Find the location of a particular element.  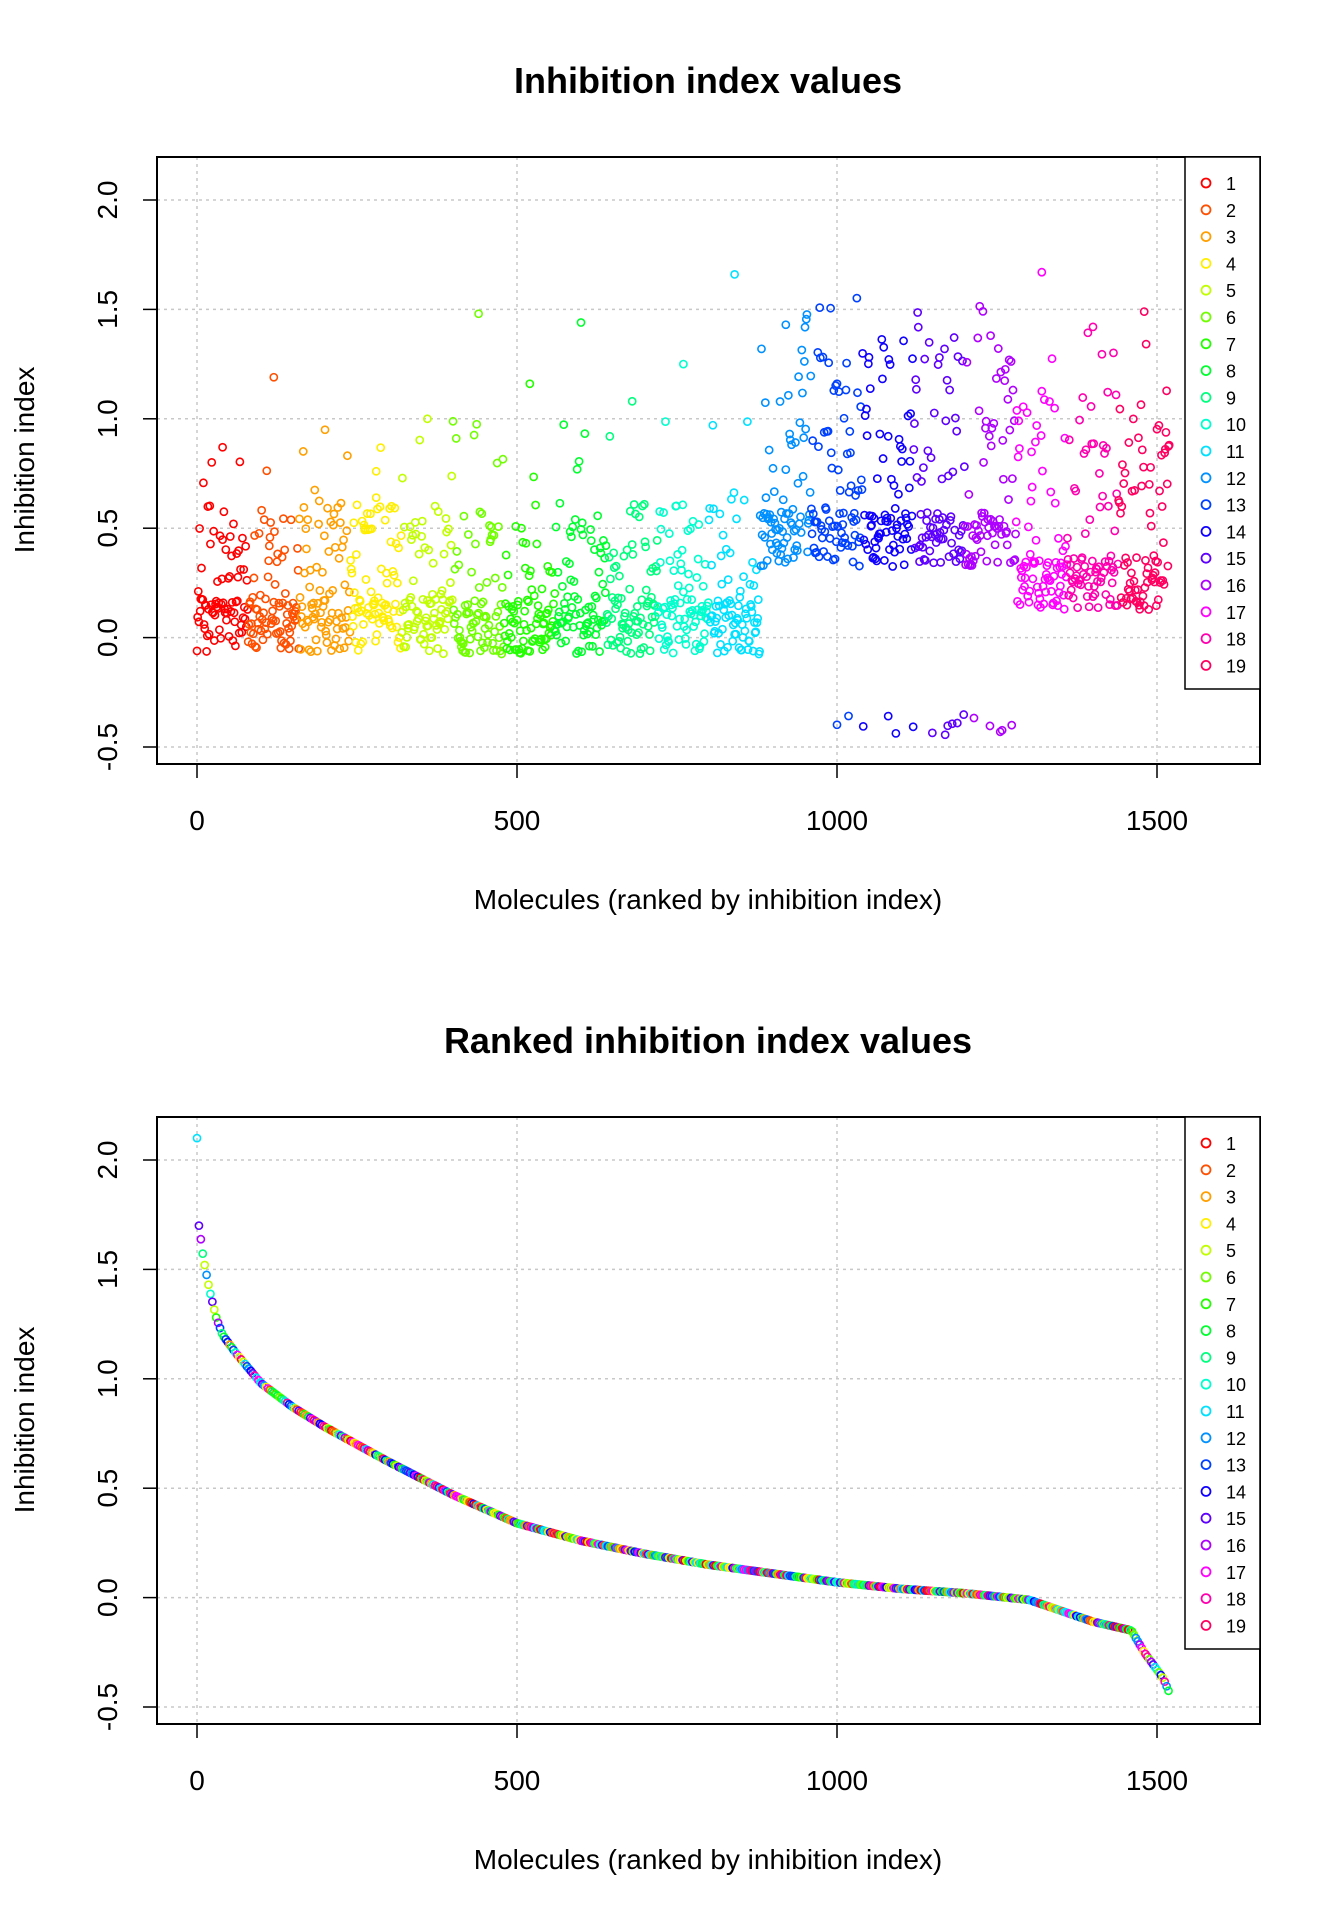

legend-label: 16 is located at coordinates (1236, 1546).